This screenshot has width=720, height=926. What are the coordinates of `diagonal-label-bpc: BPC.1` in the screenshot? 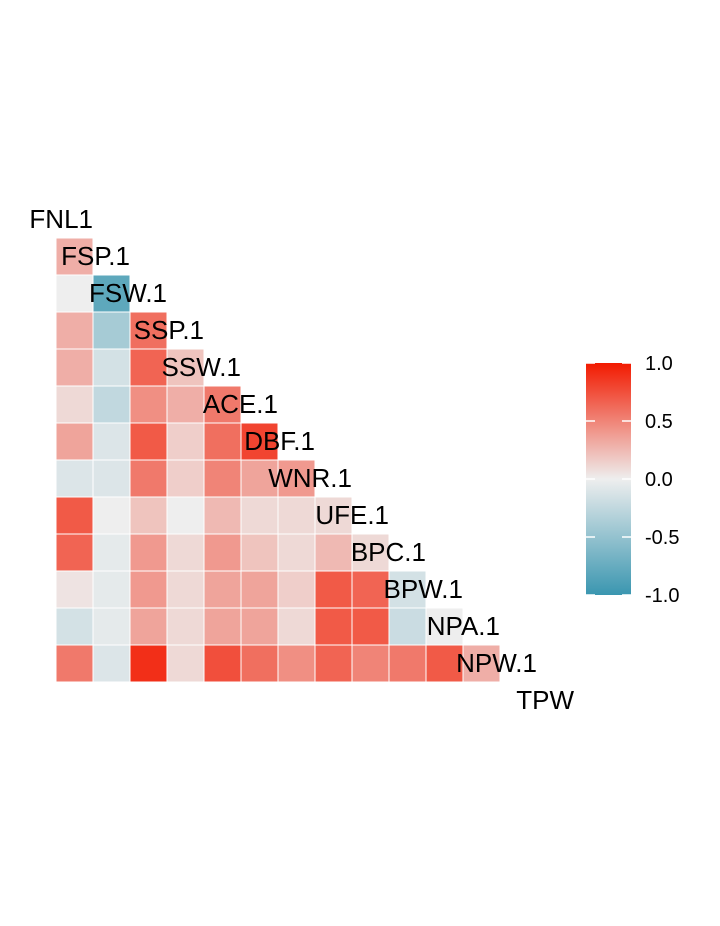 It's located at (388, 552).